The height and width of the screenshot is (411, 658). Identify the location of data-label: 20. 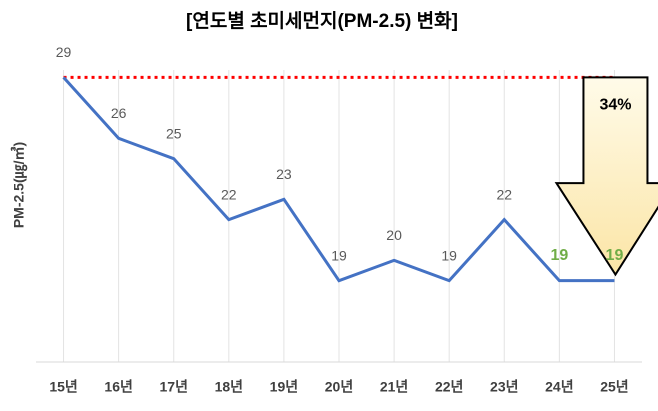
(394, 235).